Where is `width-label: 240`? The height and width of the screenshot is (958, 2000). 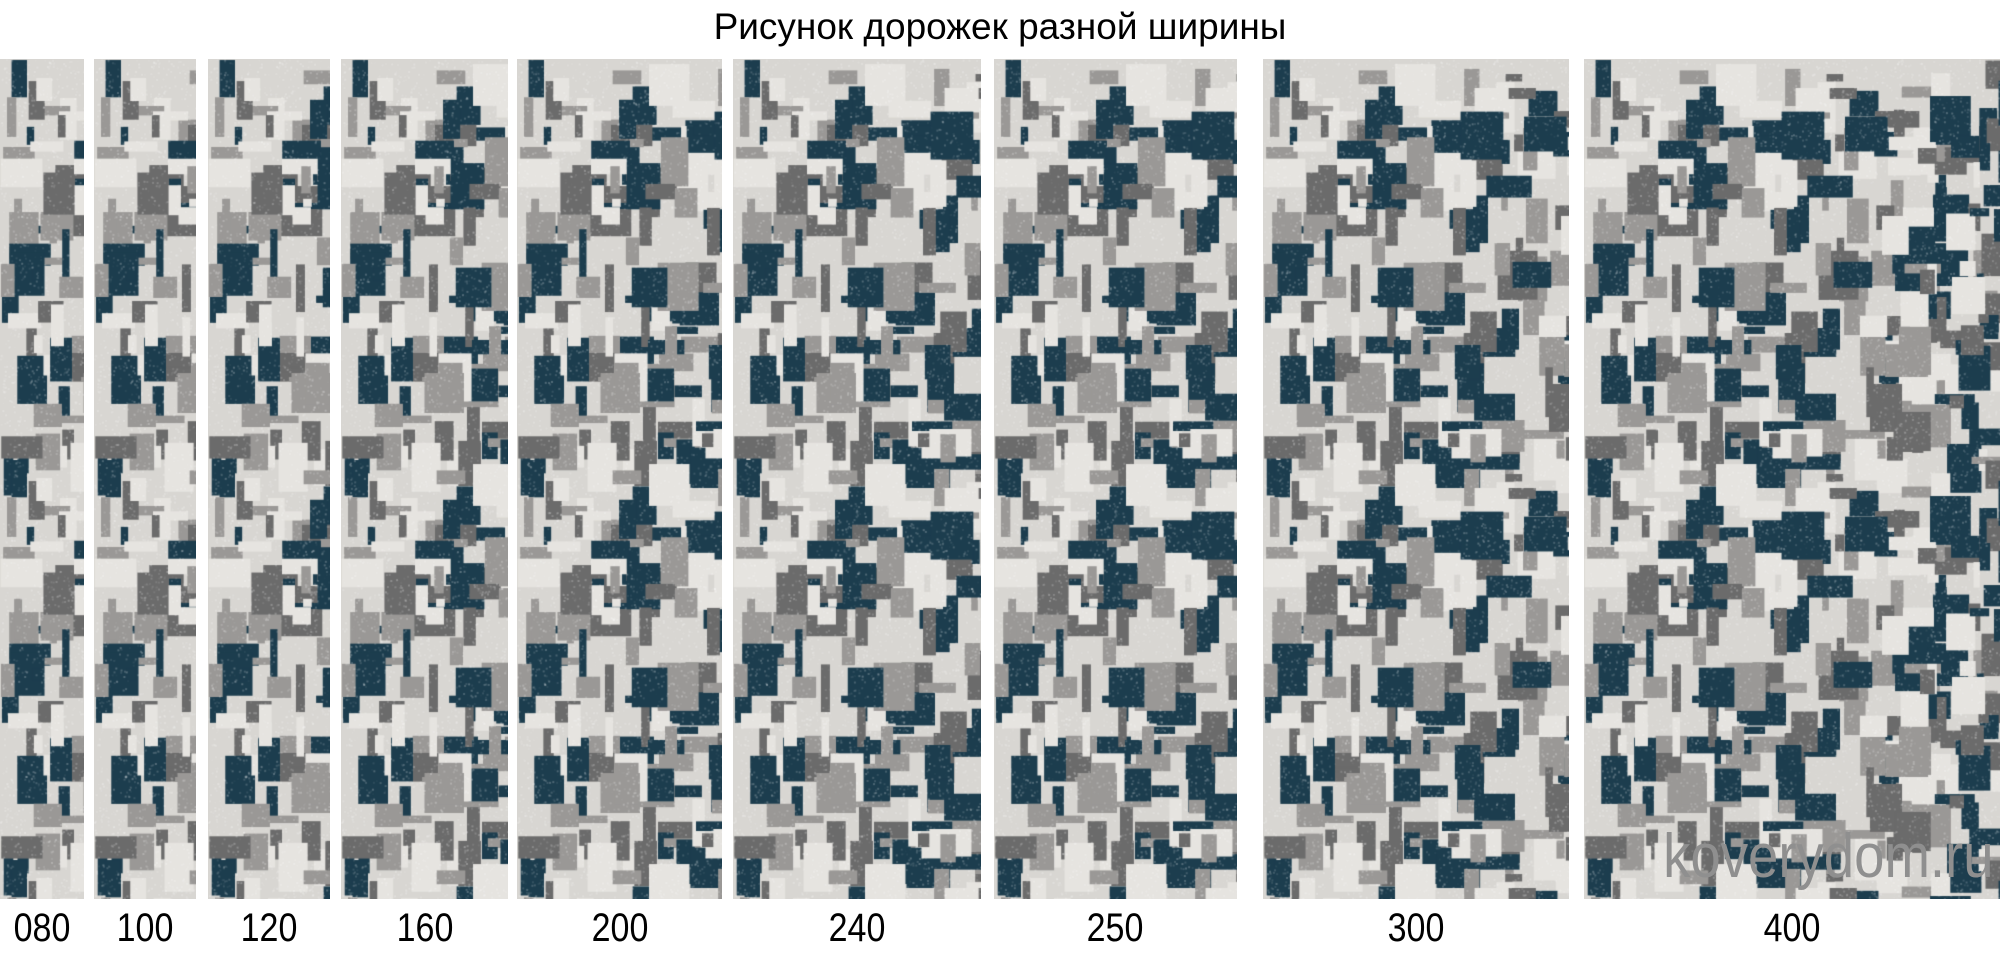 width-label: 240 is located at coordinates (857, 928).